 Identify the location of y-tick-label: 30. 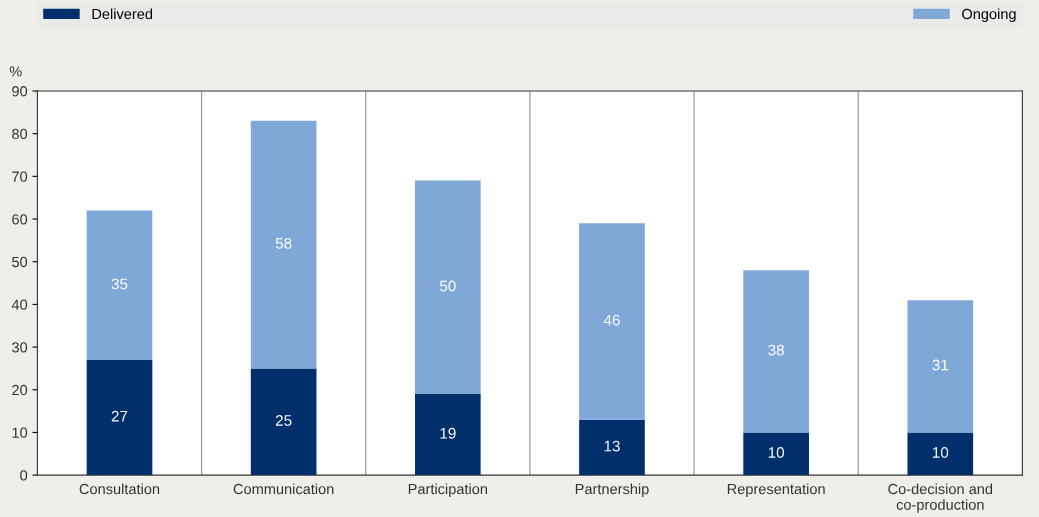
(20, 347).